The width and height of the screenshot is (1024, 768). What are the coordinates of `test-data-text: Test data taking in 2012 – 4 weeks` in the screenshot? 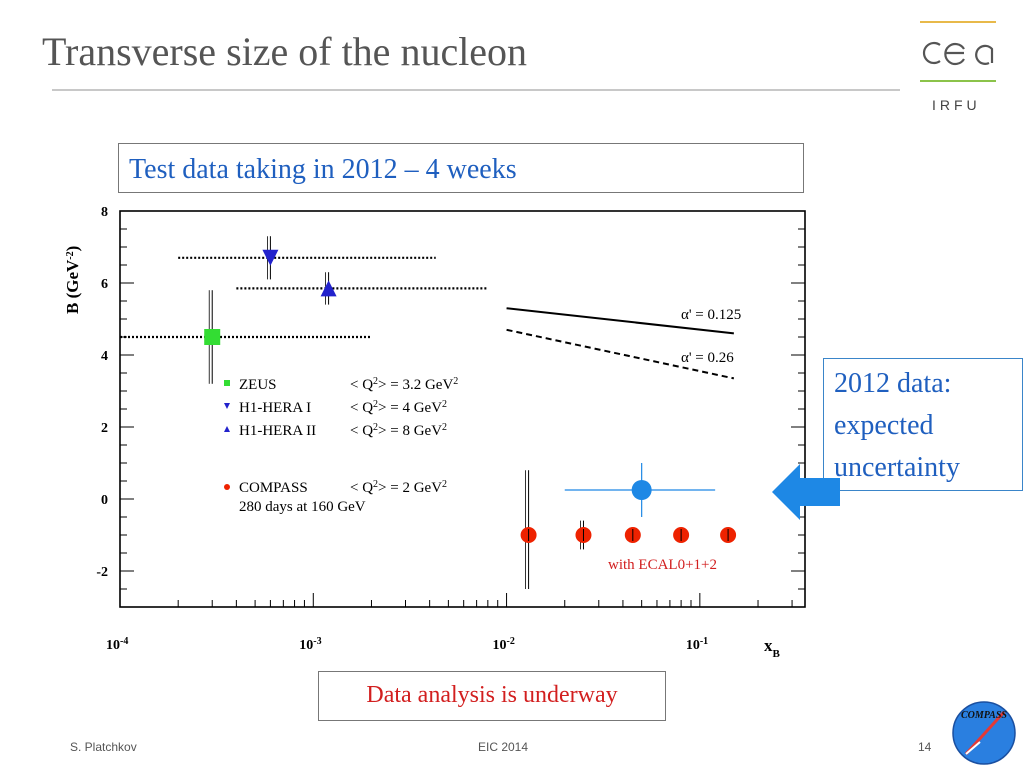 It's located at (323, 169).